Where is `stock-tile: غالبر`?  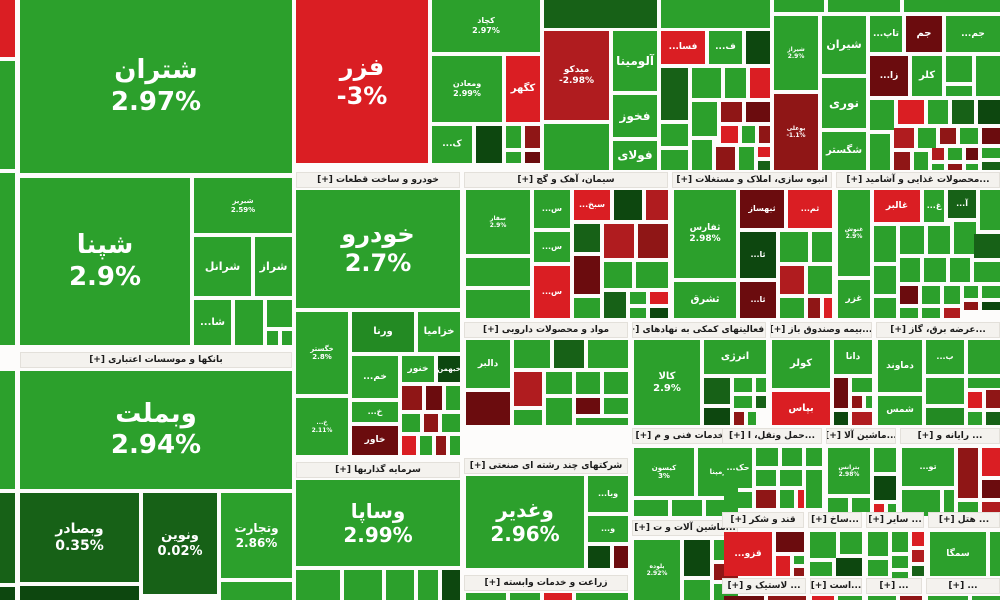
stock-tile: غالبر is located at coordinates (897, 206).